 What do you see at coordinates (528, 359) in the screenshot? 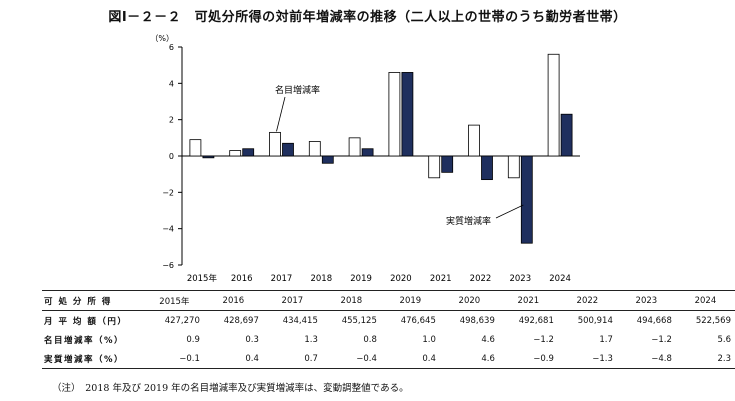
I see `table-cell: −0.9` at bounding box center [528, 359].